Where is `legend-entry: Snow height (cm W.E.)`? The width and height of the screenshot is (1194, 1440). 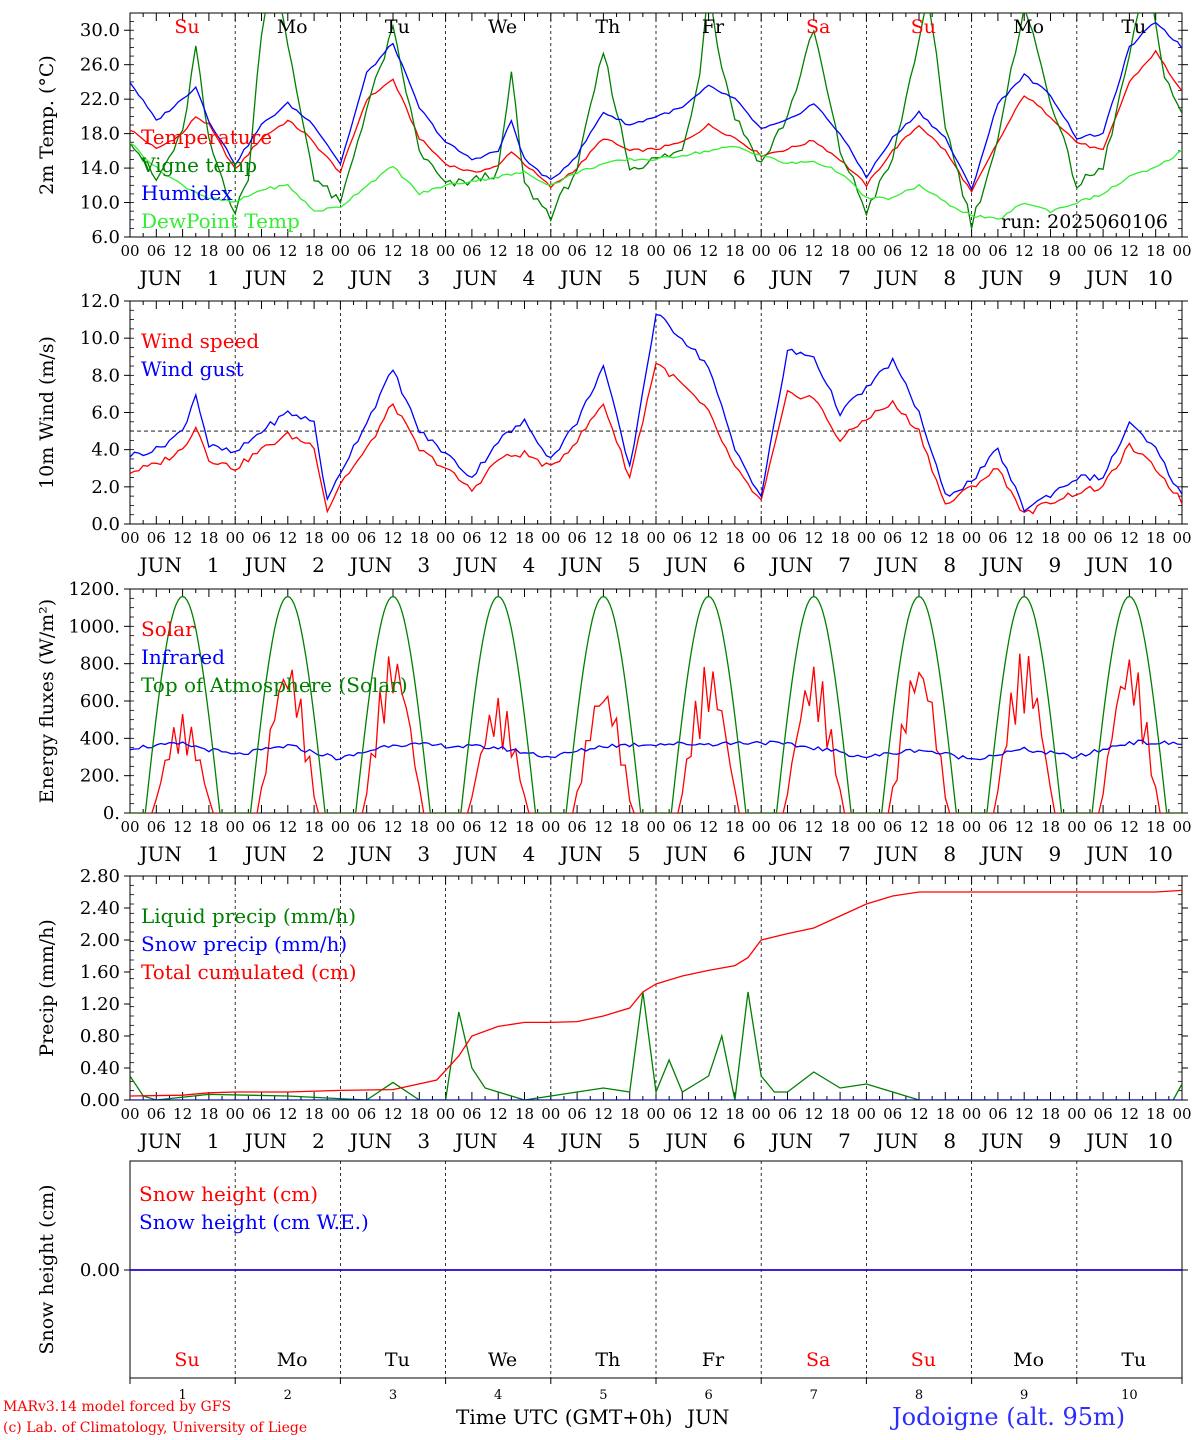
legend-entry: Snow height (cm W.E.) is located at coordinates (254, 1222).